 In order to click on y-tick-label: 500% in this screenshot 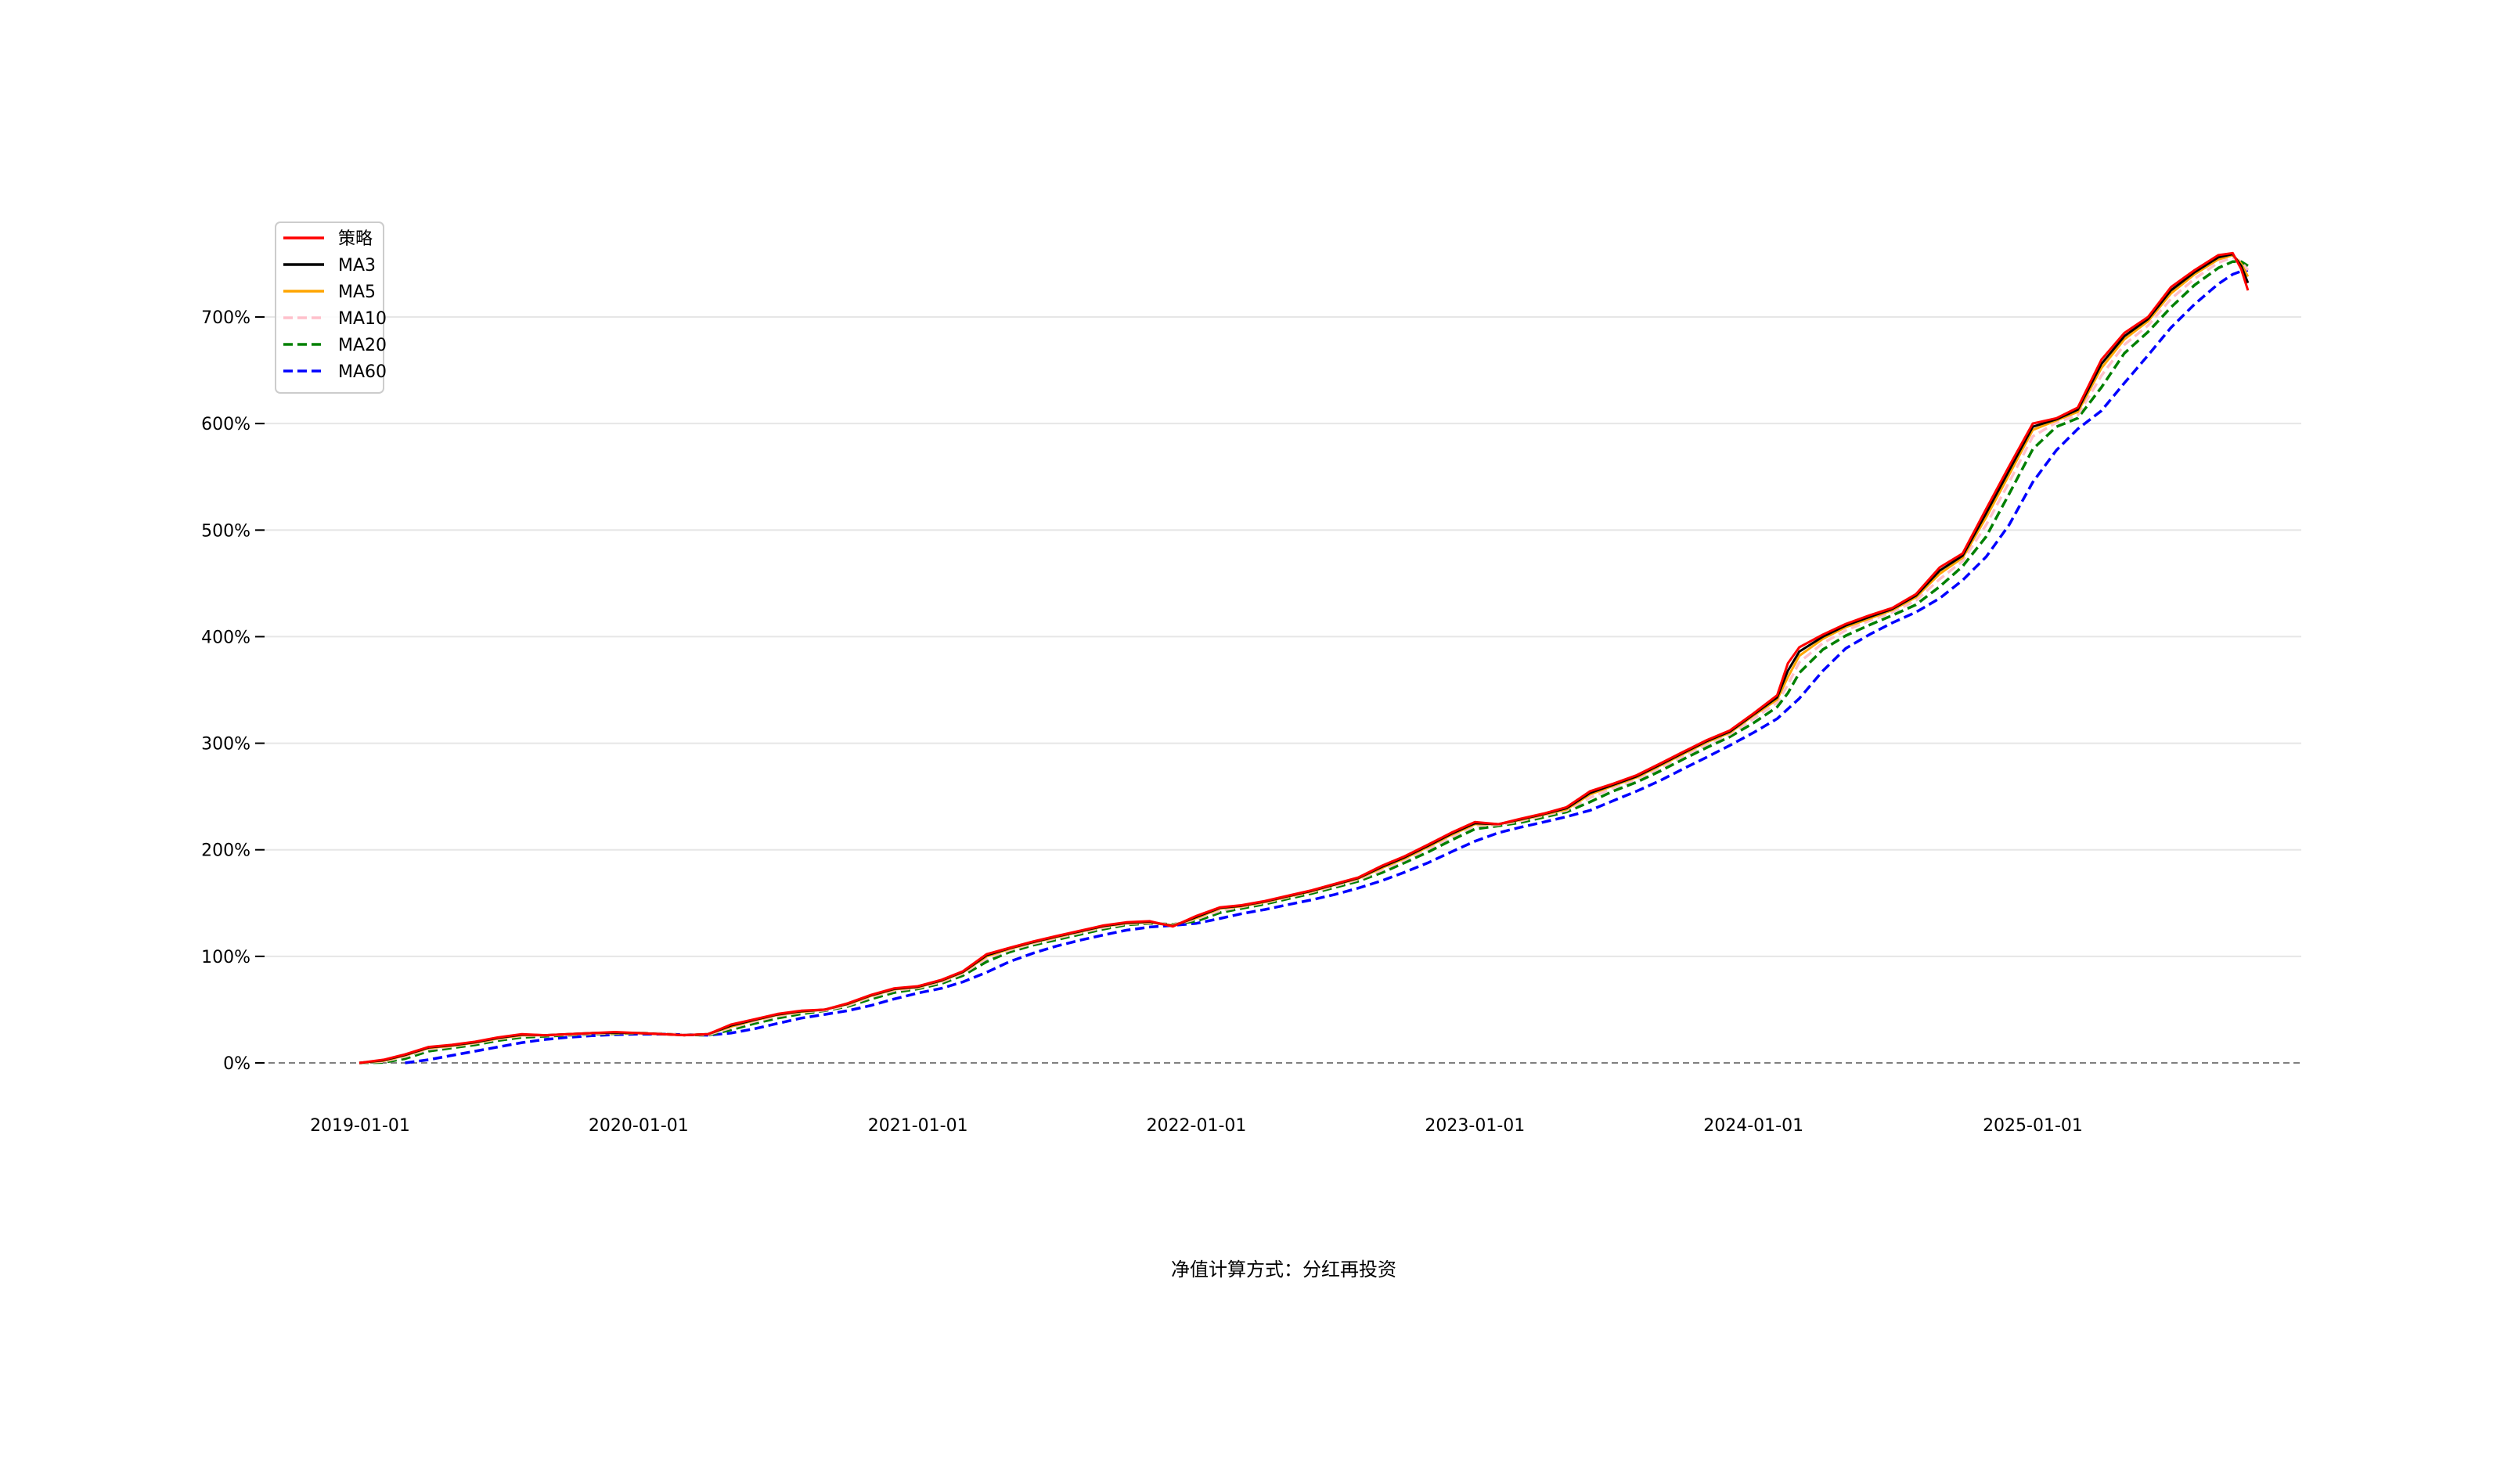, I will do `click(225, 531)`.